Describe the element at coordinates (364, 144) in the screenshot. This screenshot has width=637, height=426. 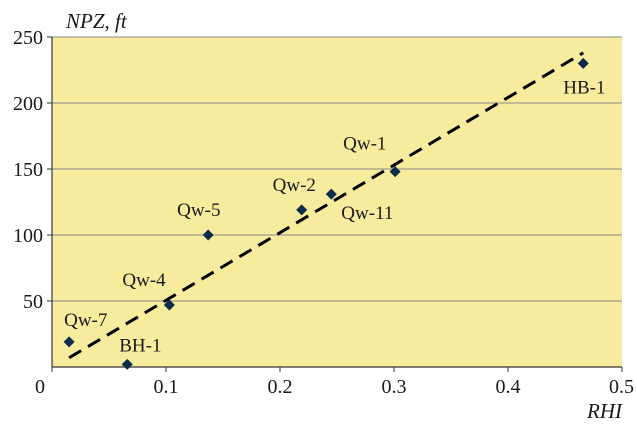
I see `point-label-qw-1: Qw-1` at that location.